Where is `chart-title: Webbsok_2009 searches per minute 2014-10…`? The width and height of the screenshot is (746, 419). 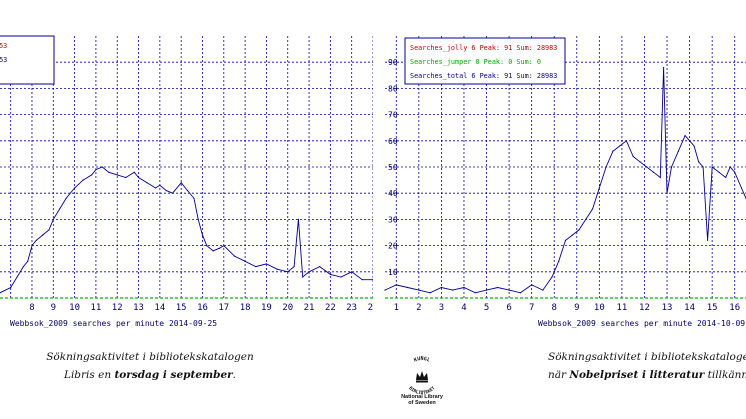
chart-title: Webbsok_2009 searches per minute 2014-10… is located at coordinates (641, 323).